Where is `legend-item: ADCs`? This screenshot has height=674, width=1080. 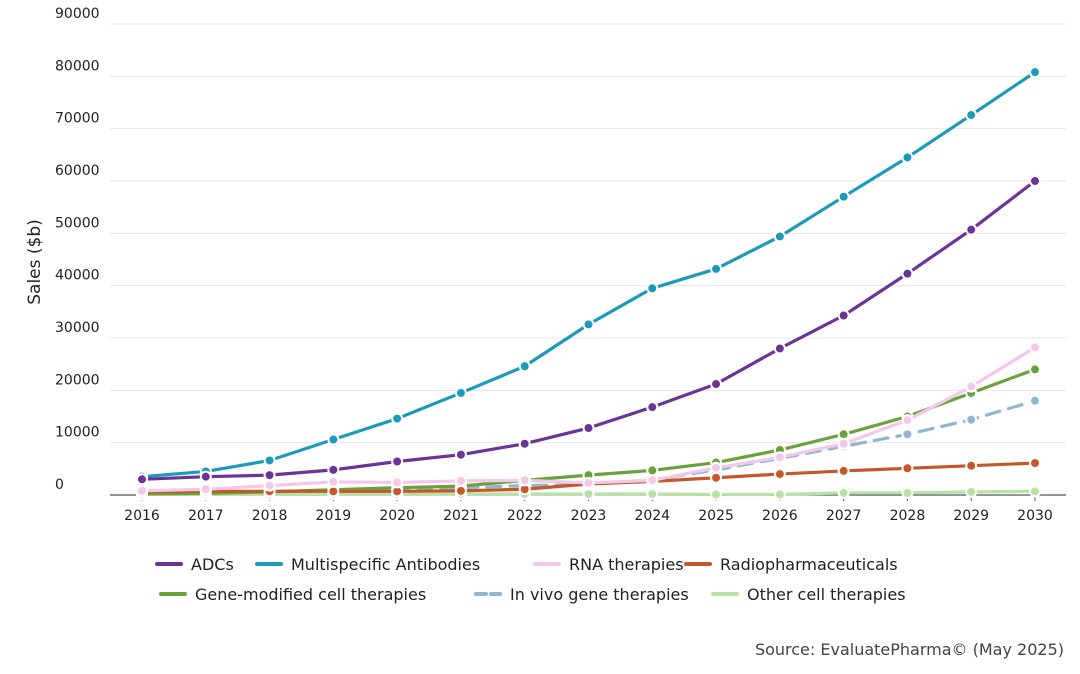 legend-item: ADCs is located at coordinates (194, 564).